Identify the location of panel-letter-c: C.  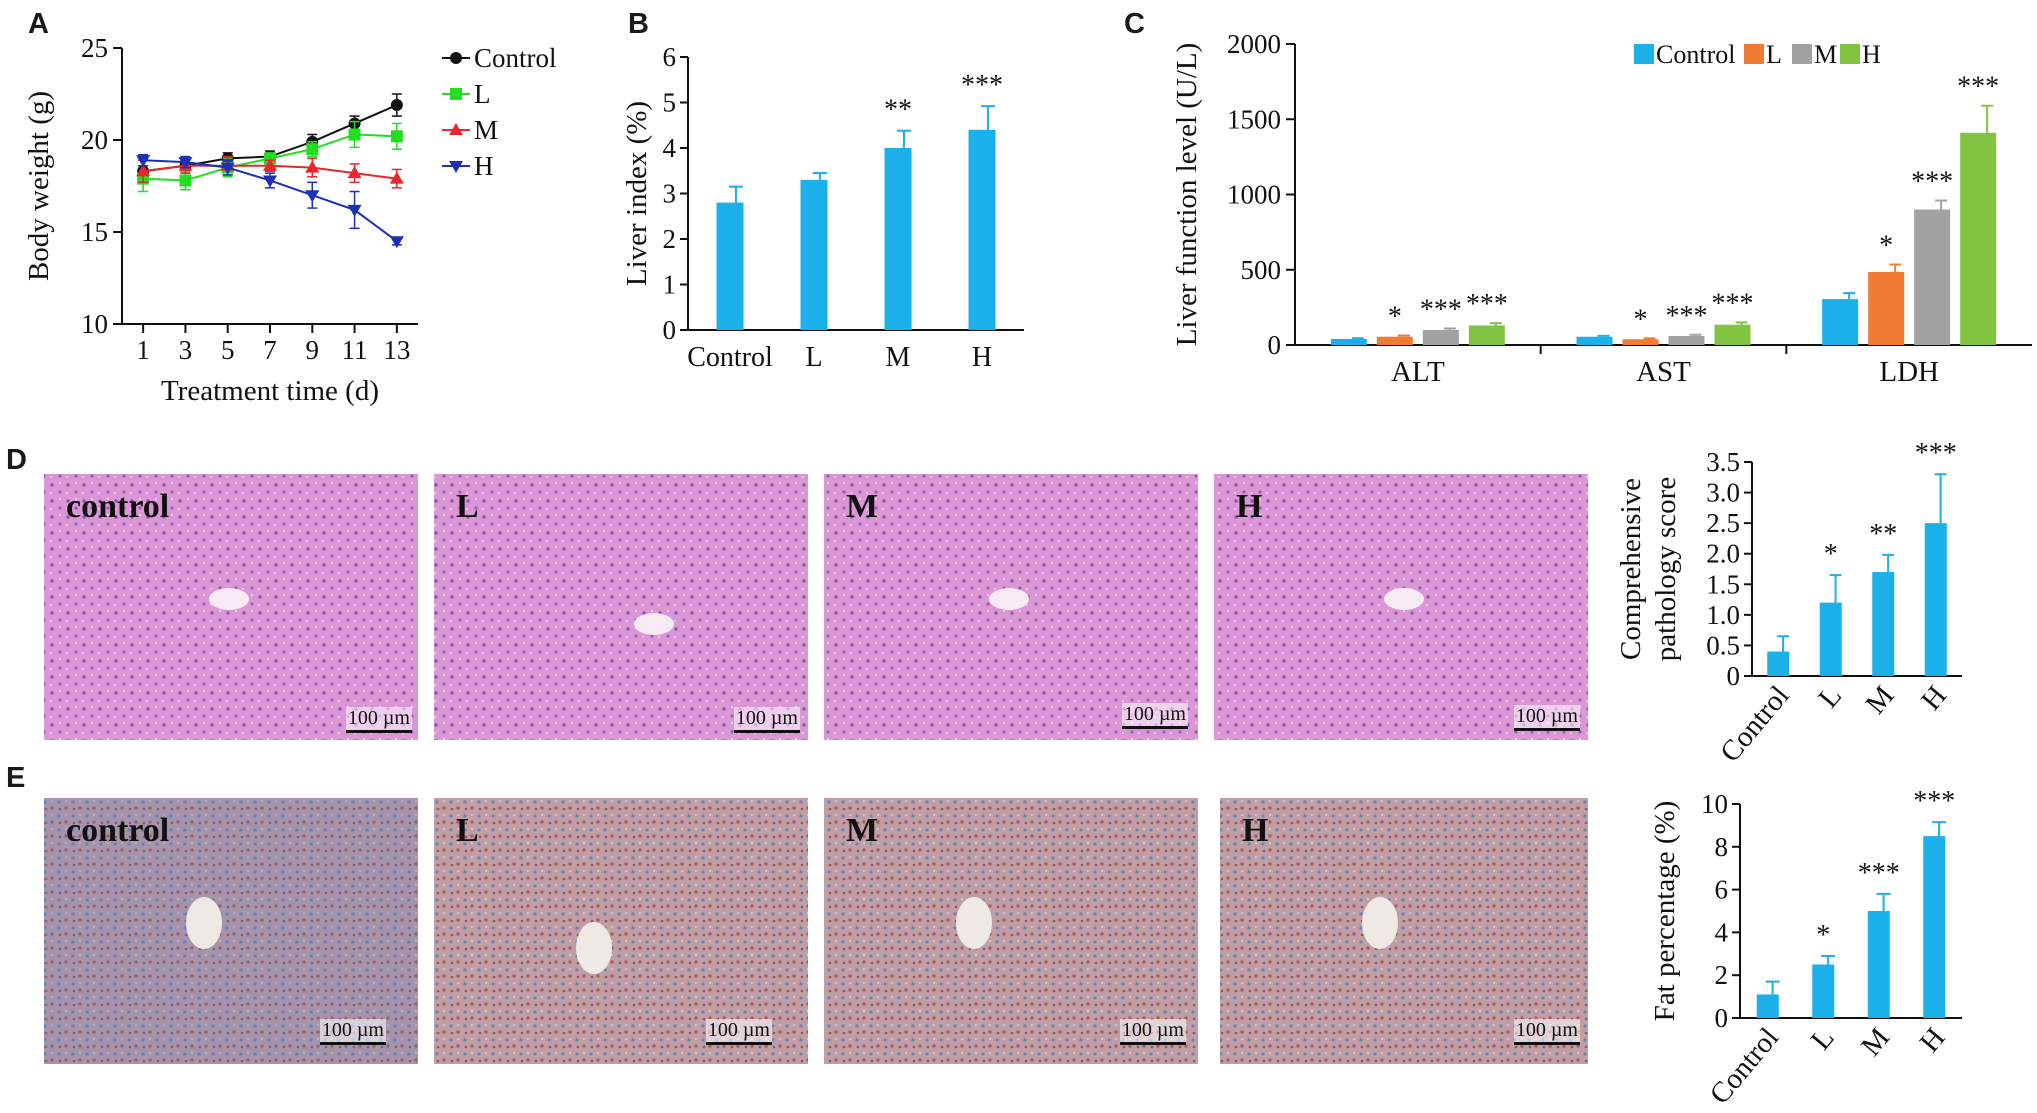
(1134, 24).